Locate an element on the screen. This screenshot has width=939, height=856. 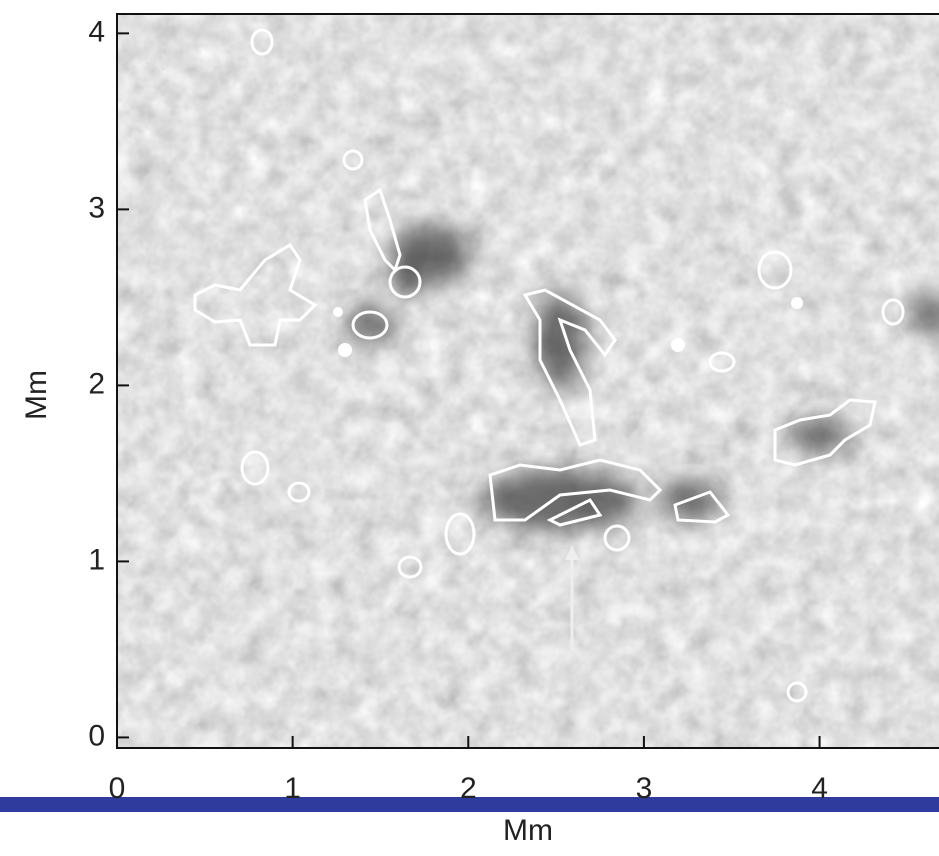
x-tick-label: 1 is located at coordinates (292, 788).